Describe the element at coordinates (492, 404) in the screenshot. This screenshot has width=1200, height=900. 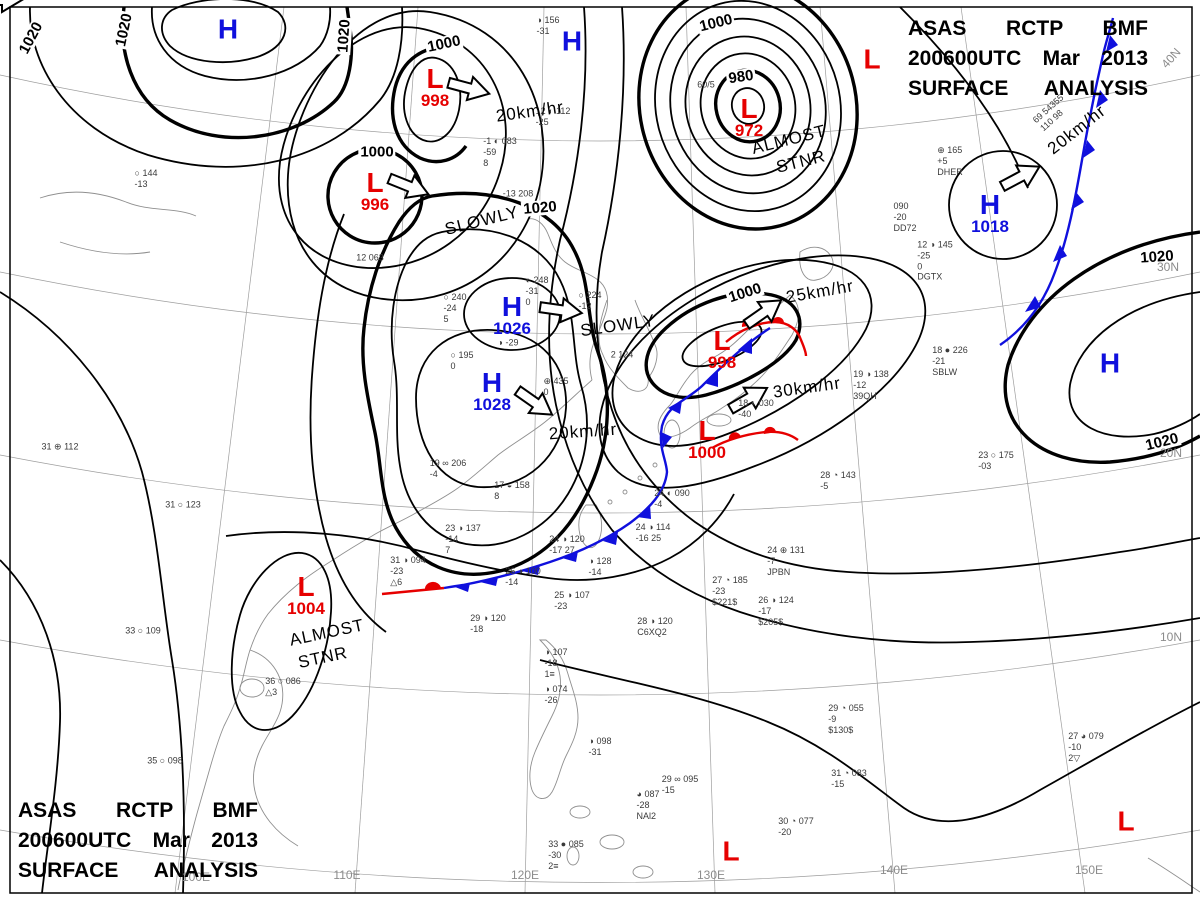
I see `pressure-center-value: 1028` at that location.